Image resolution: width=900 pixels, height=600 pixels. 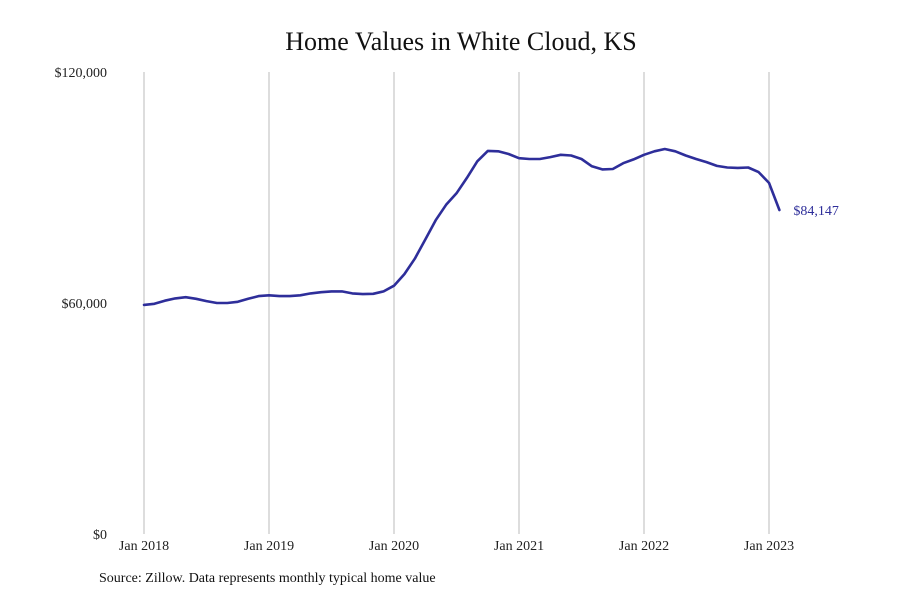 What do you see at coordinates (461, 41) in the screenshot?
I see `chart-title: Home Values in White Cloud, KS` at bounding box center [461, 41].